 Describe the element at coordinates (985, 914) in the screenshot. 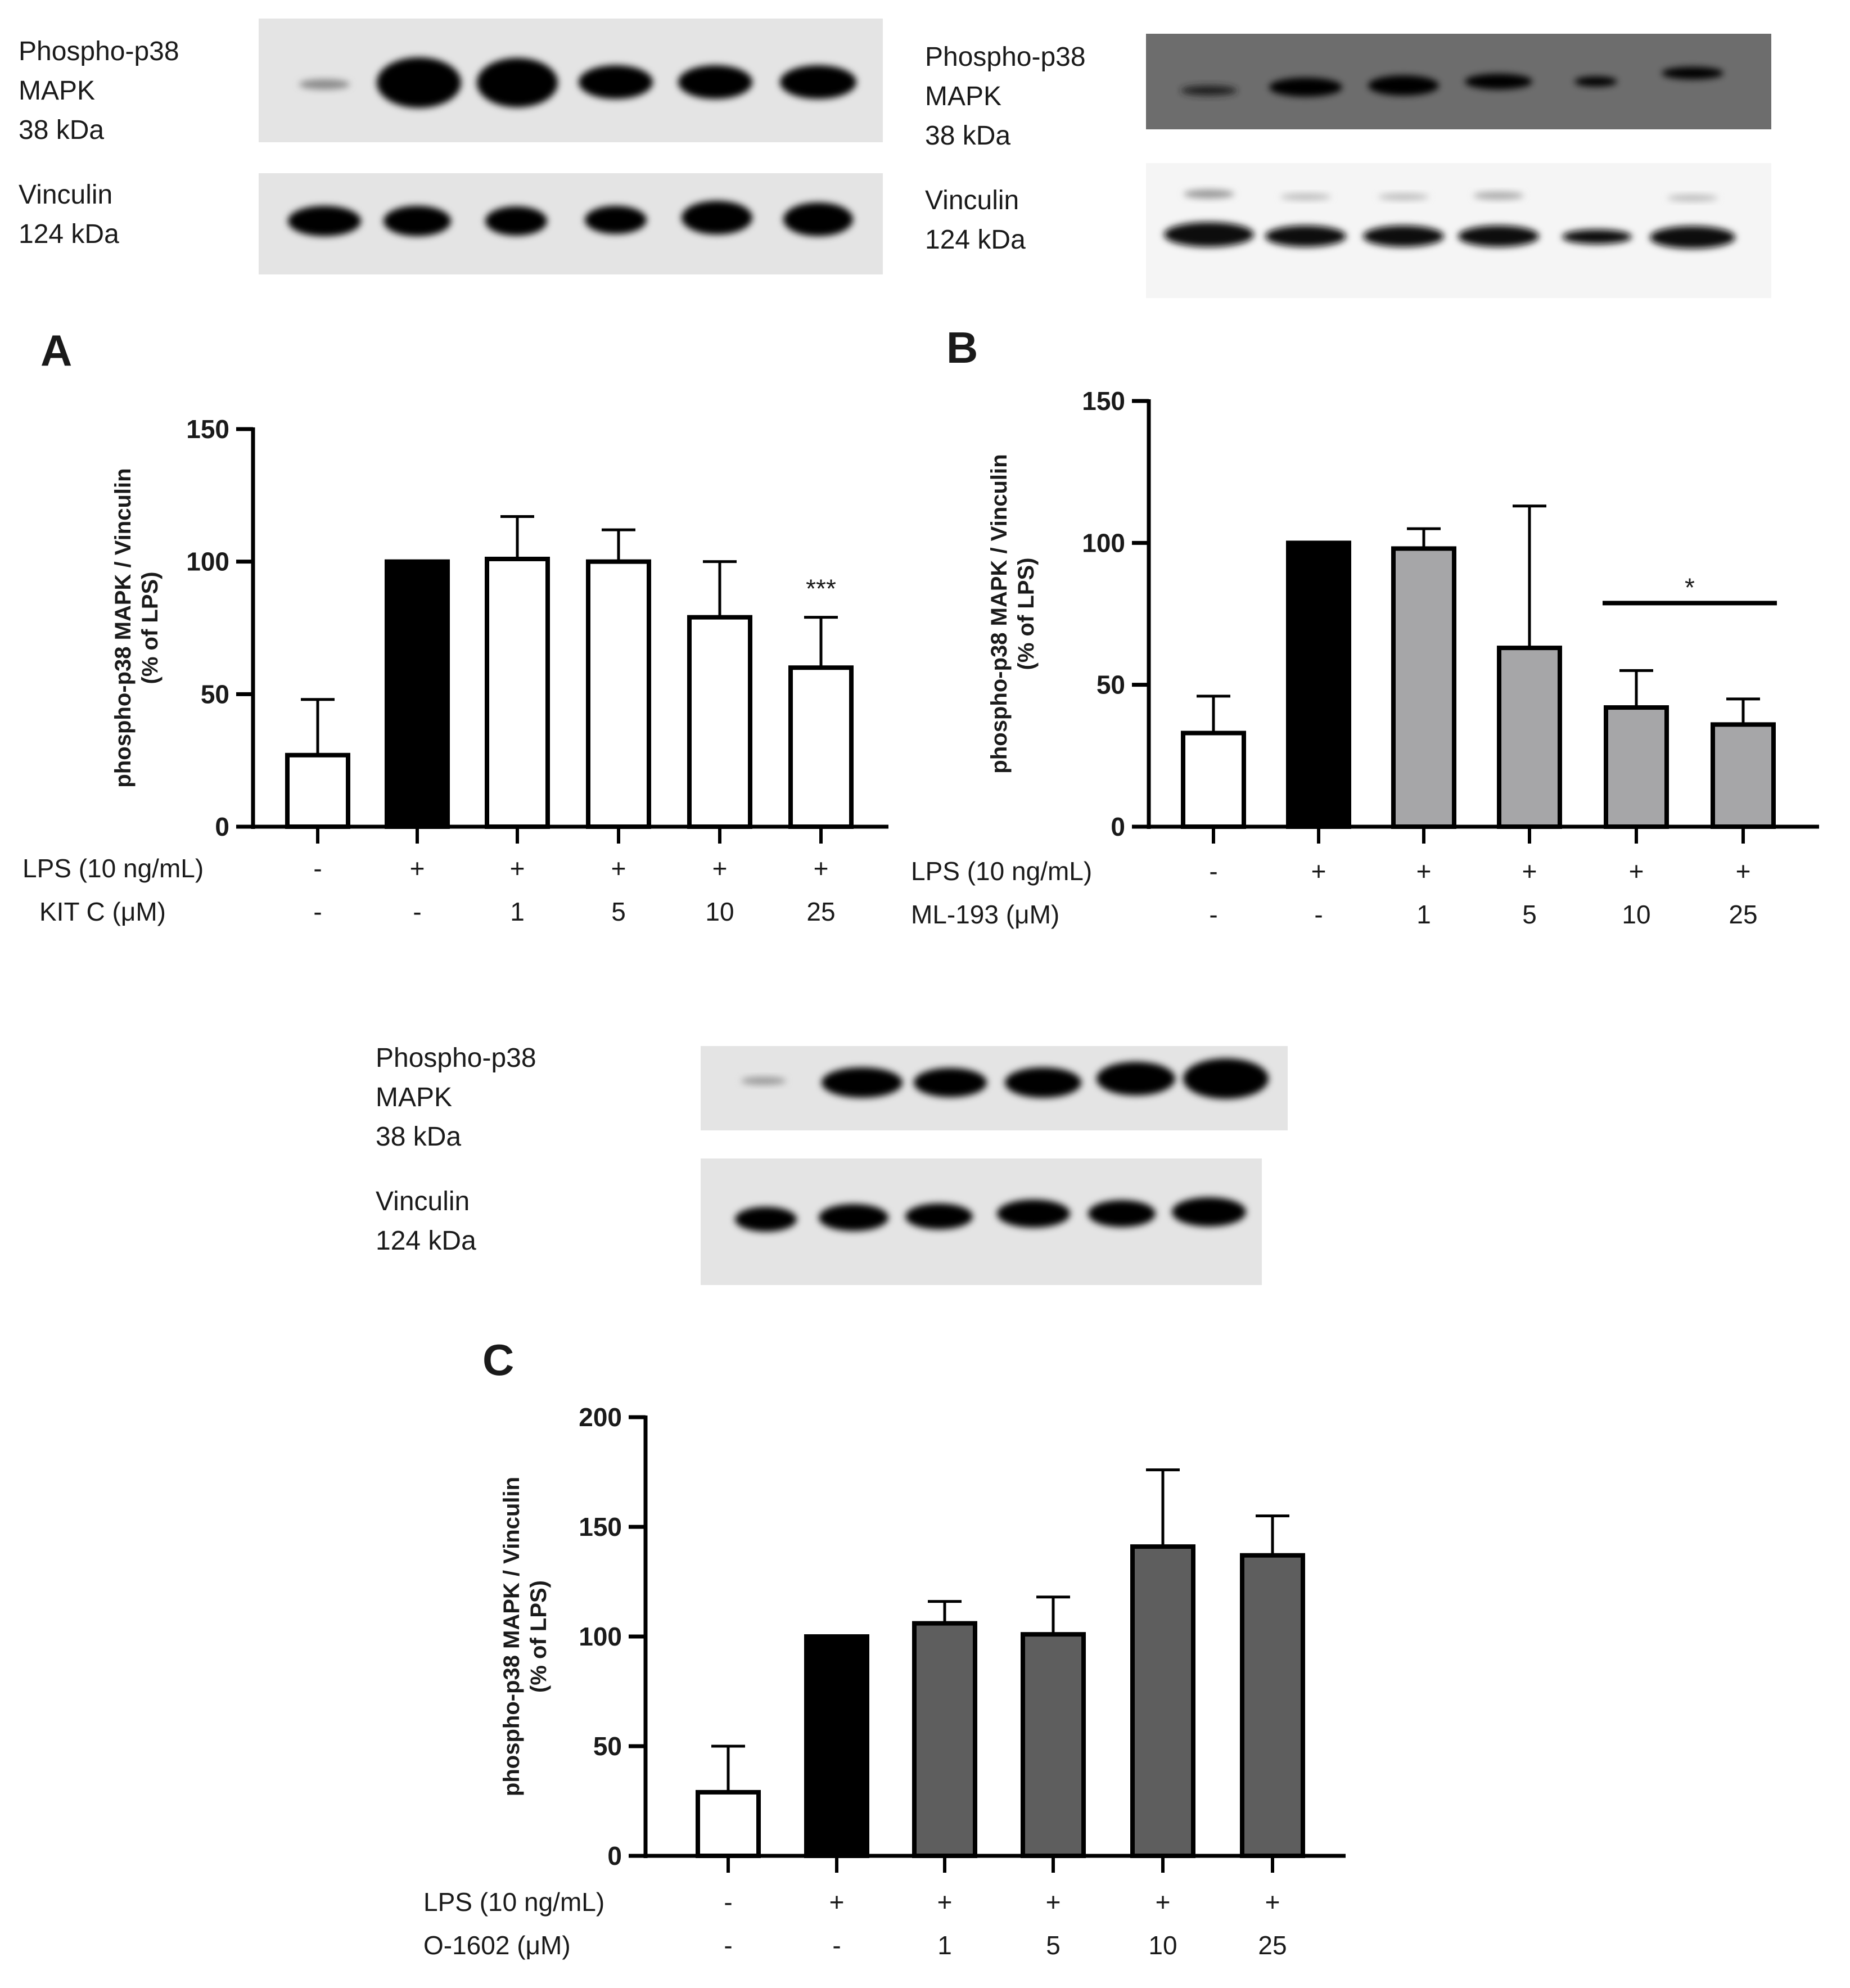

I see `chart-b-dose-label: ML-193 (μM)` at that location.